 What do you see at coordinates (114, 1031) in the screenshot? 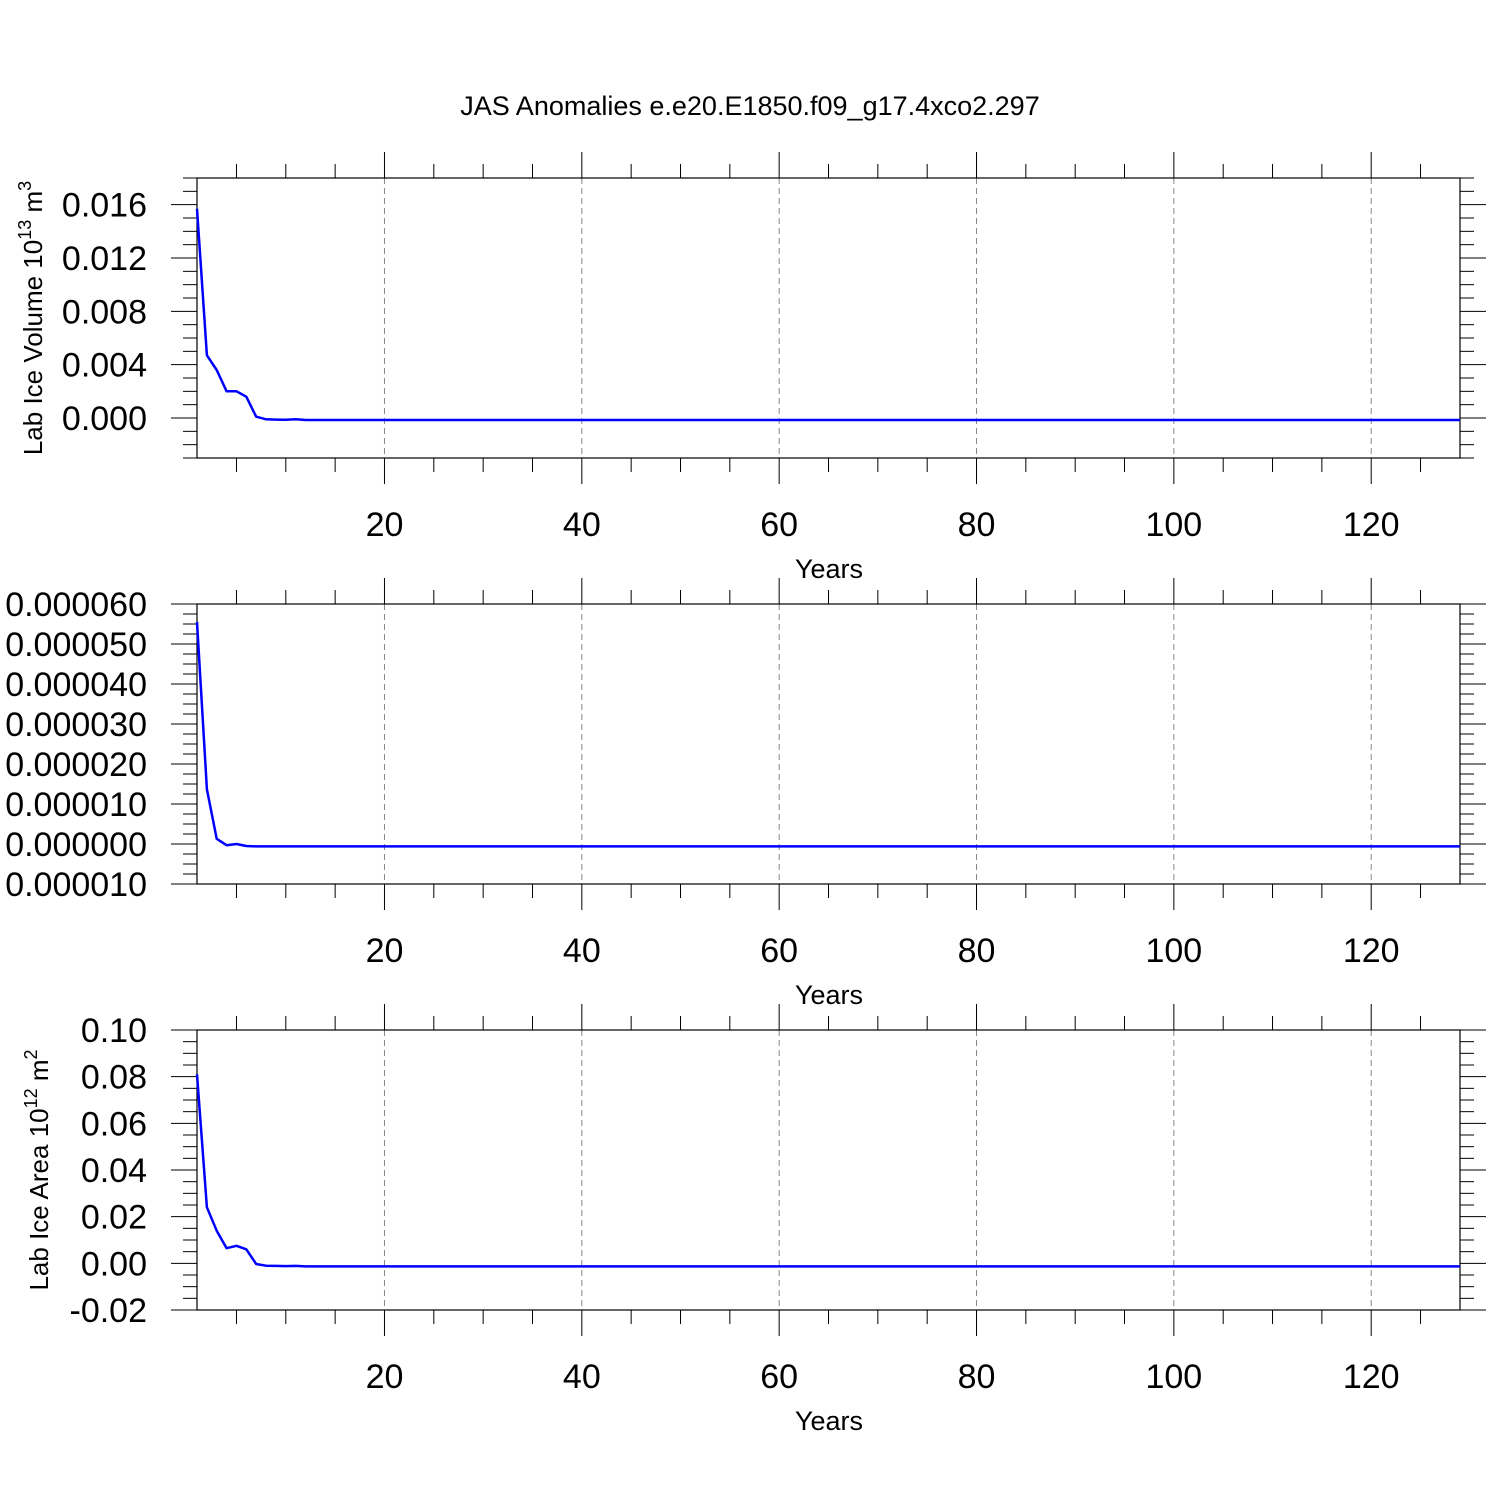
I see `y-tick-label: 0.10` at bounding box center [114, 1031].